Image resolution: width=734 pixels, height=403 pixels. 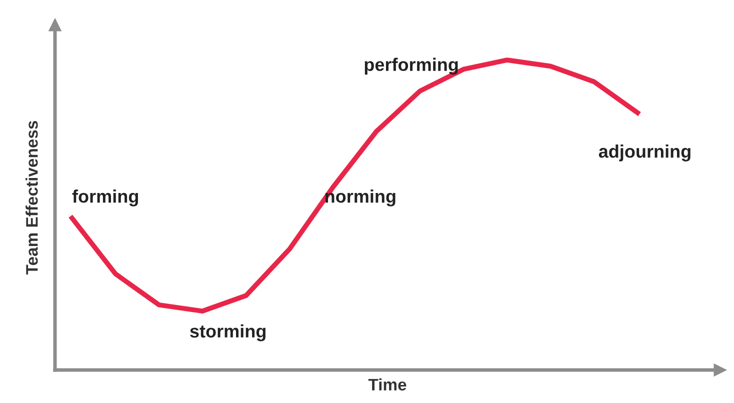 What do you see at coordinates (32, 197) in the screenshot?
I see `y-axis-title: Team Effectiveness` at bounding box center [32, 197].